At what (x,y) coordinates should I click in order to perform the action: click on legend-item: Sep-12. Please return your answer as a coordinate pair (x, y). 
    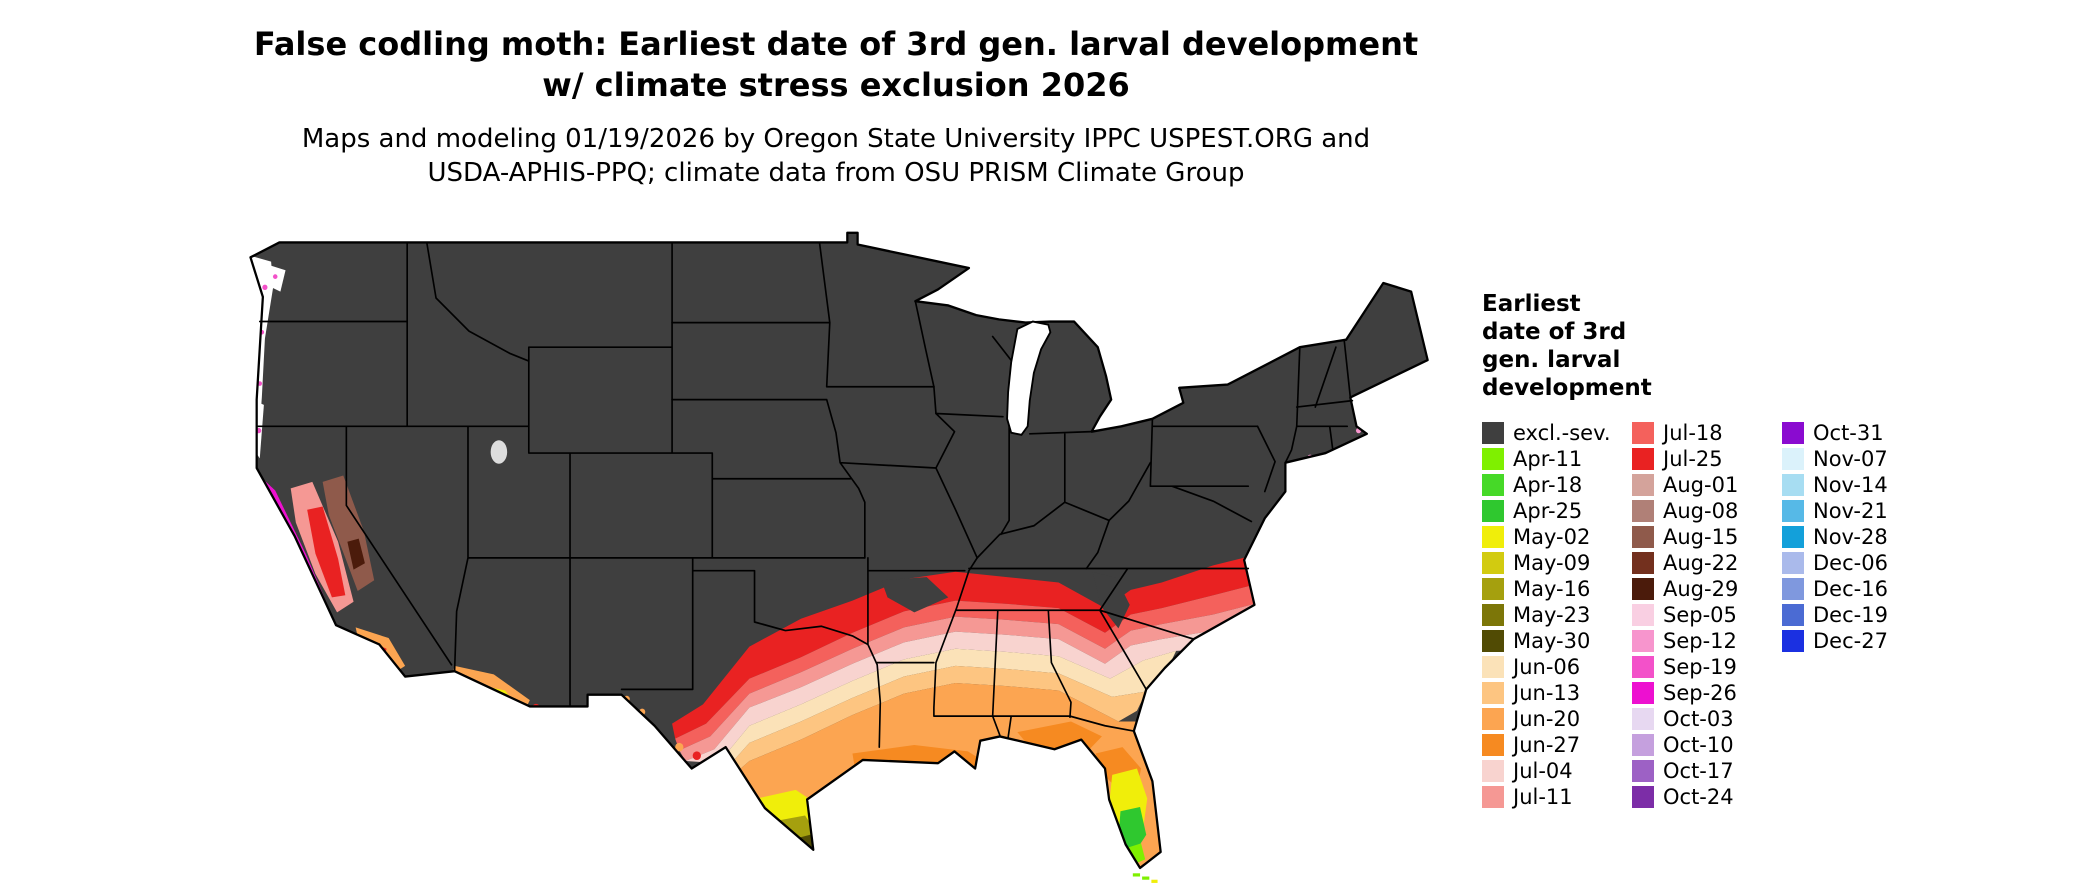
    Looking at the image, I should click on (1685, 641).